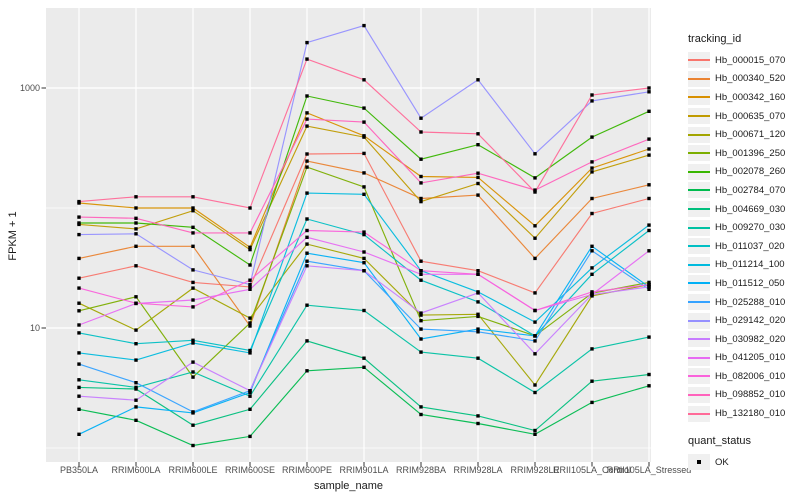 The image size is (800, 500). I want to click on legend-item-Hb_001396_250: Hb_001396_250, so click(744, 153).